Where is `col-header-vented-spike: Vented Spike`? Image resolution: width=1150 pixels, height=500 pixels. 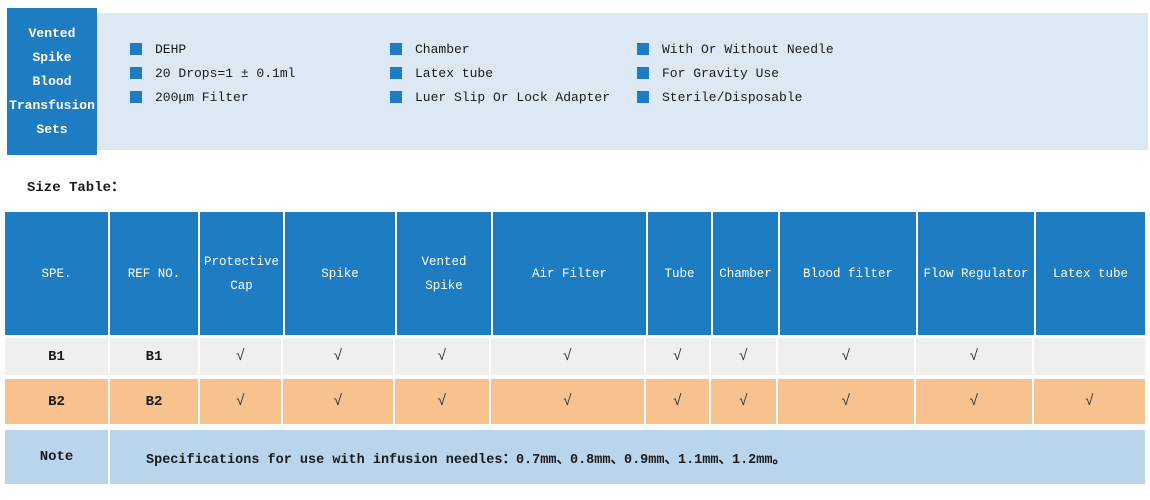
col-header-vented-spike: Vented Spike is located at coordinates (445, 273).